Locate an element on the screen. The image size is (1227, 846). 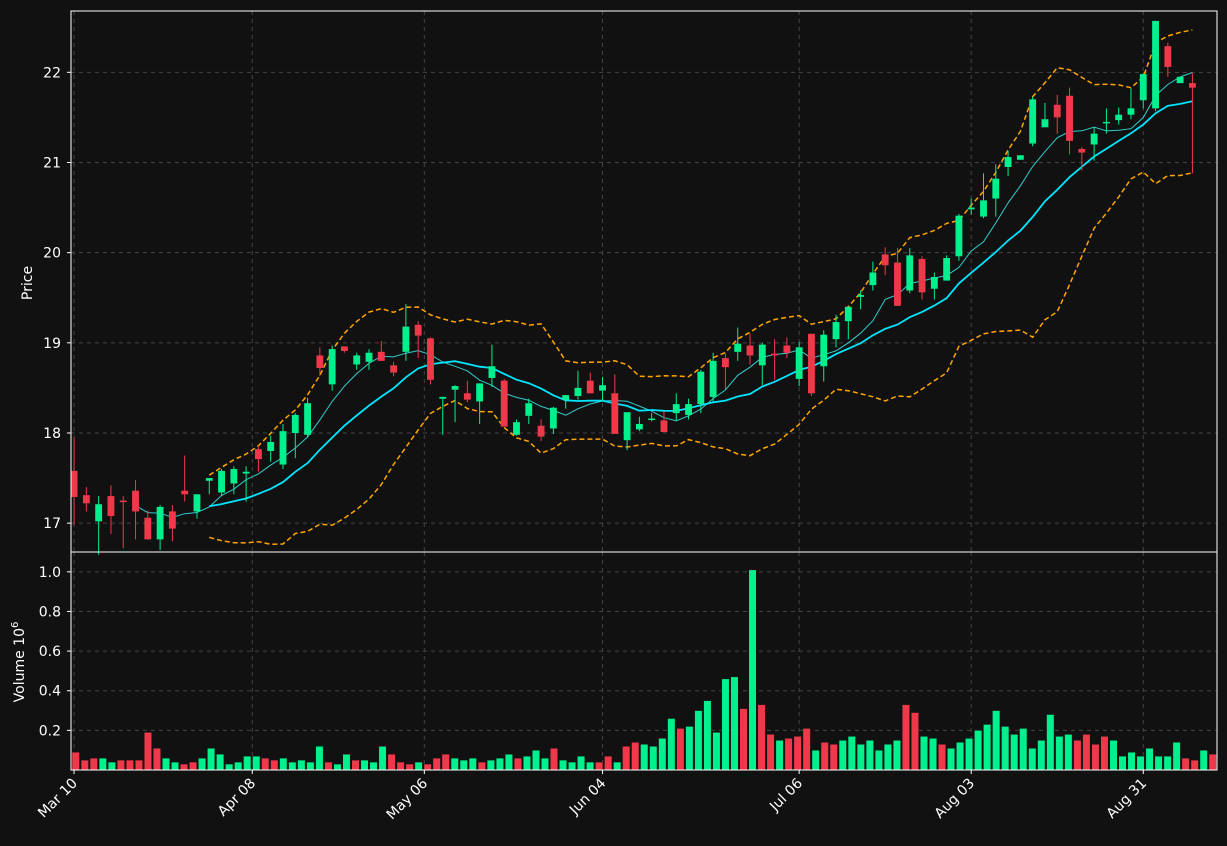
volume-tick-label: 0.6 is located at coordinates (50, 652).